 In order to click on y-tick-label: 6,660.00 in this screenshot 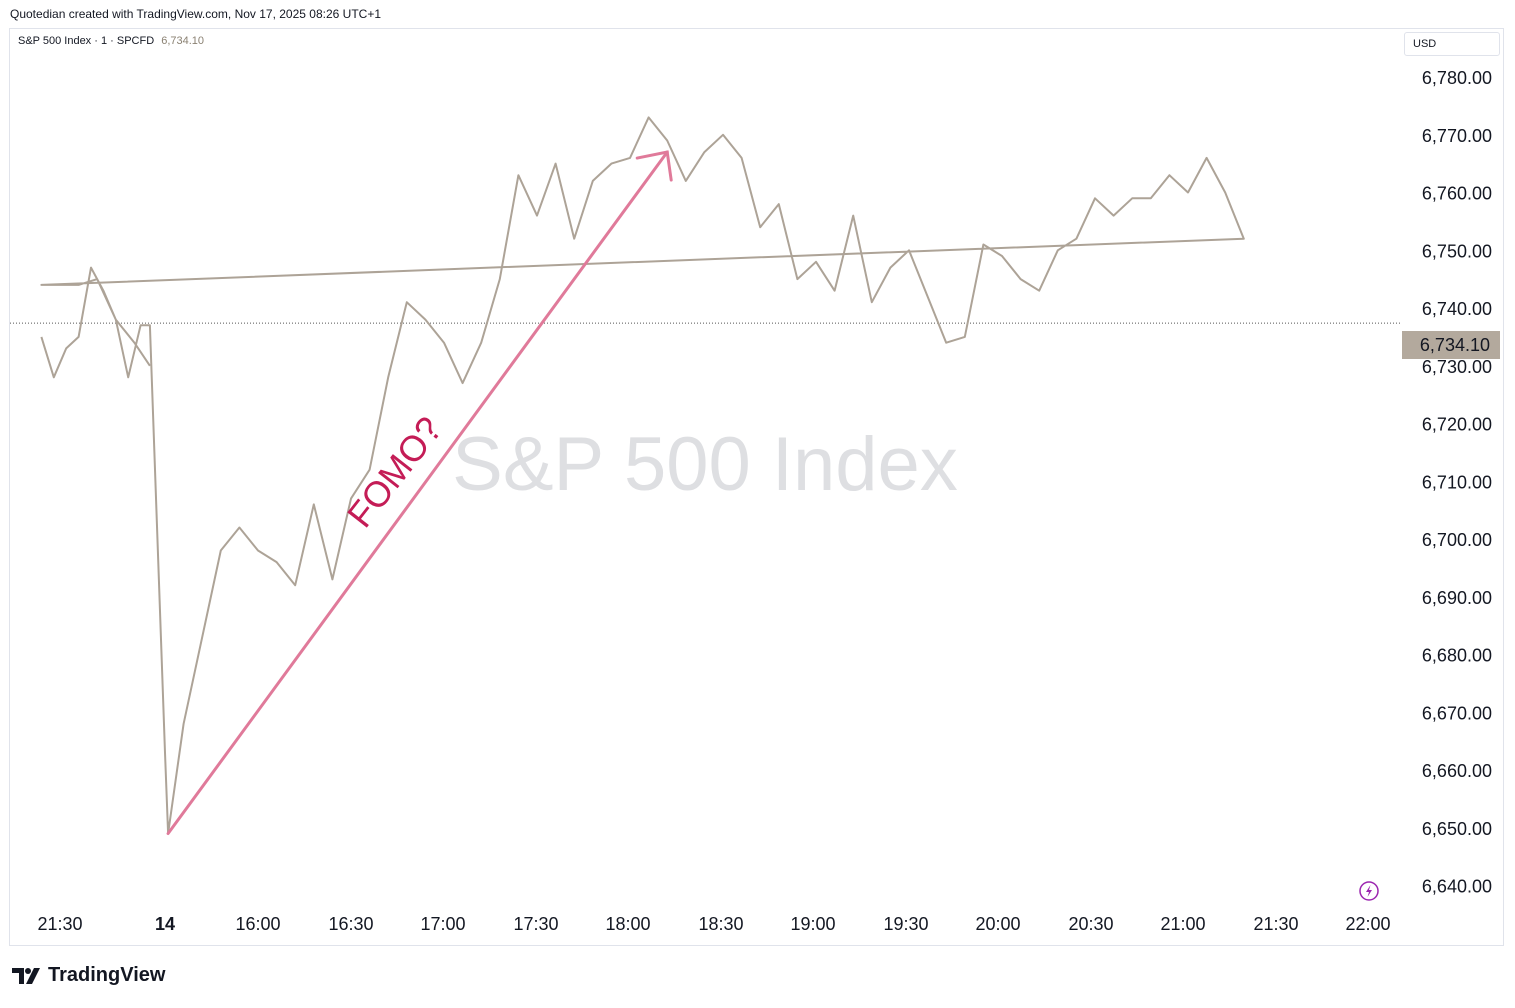, I will do `click(1457, 771)`.